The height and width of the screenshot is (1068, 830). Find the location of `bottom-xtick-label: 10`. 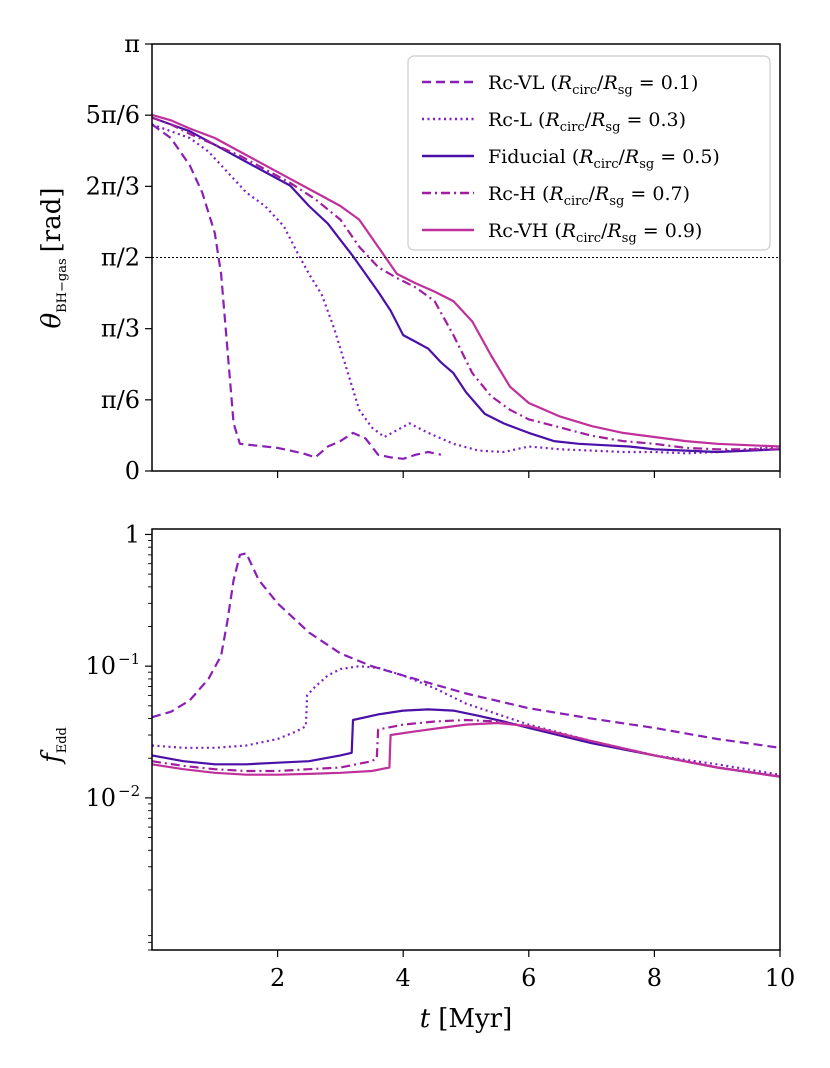

bottom-xtick-label: 10 is located at coordinates (780, 978).